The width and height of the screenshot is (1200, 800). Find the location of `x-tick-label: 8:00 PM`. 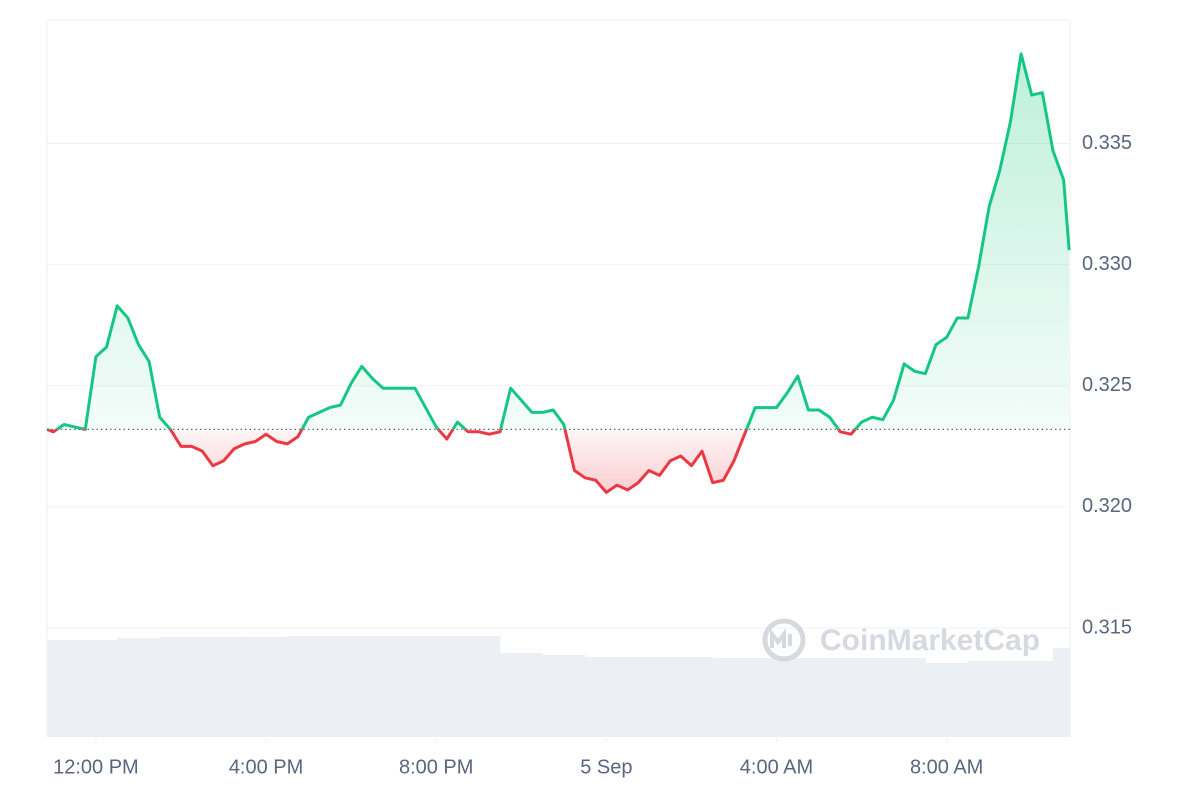

x-tick-label: 8:00 PM is located at coordinates (436, 767).